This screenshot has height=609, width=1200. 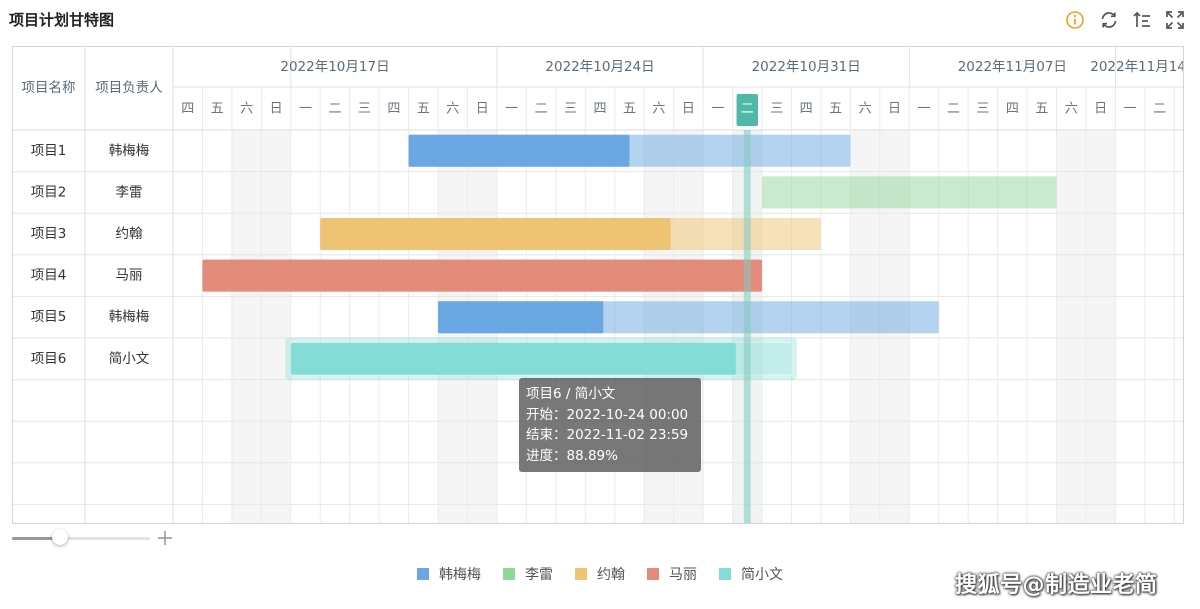 I want to click on legend-label: 约翰, so click(x=611, y=575).